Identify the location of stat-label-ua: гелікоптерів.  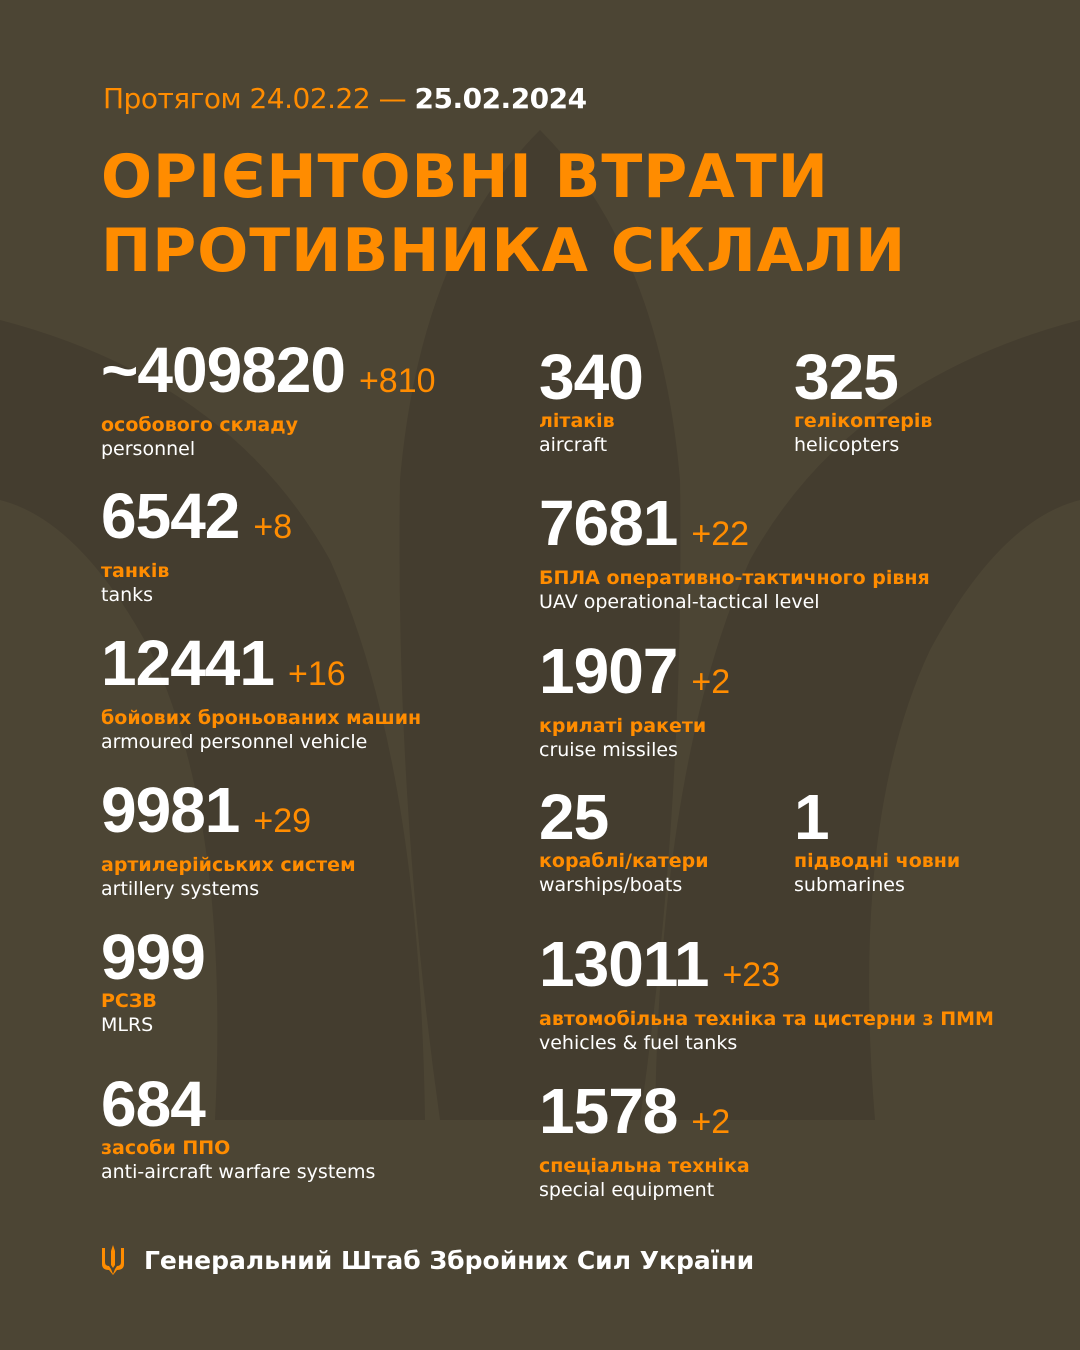
(863, 421).